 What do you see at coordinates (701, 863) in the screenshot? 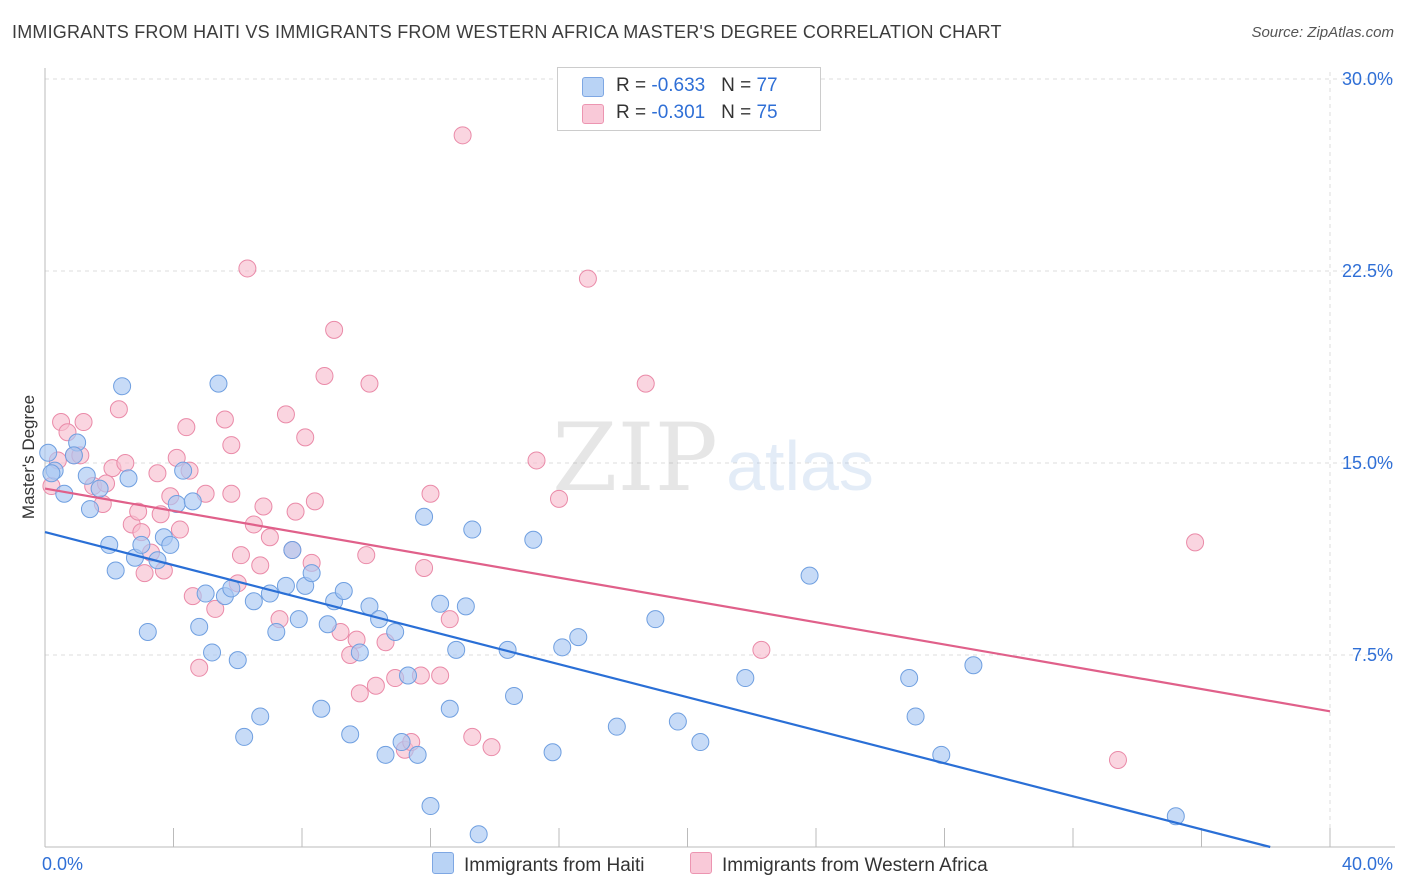
I see `bottom-legend-swatch-pink` at bounding box center [701, 863].